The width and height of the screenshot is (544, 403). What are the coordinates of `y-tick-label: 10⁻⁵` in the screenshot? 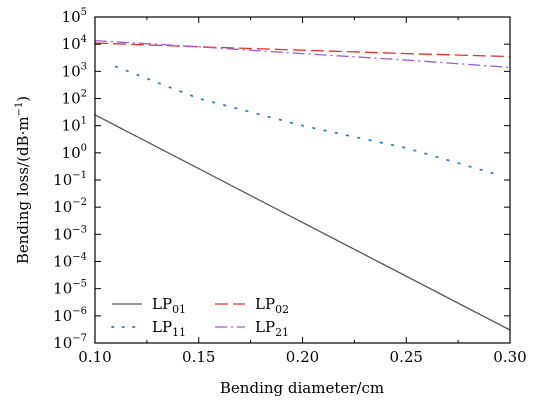 It's located at (70, 288).